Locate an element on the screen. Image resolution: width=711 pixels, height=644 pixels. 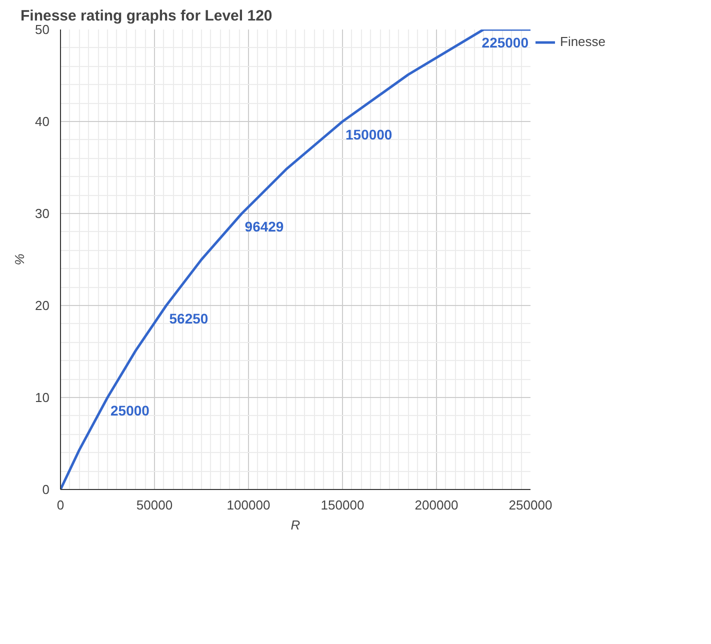
x-tick-label: 150000 is located at coordinates (342, 505).